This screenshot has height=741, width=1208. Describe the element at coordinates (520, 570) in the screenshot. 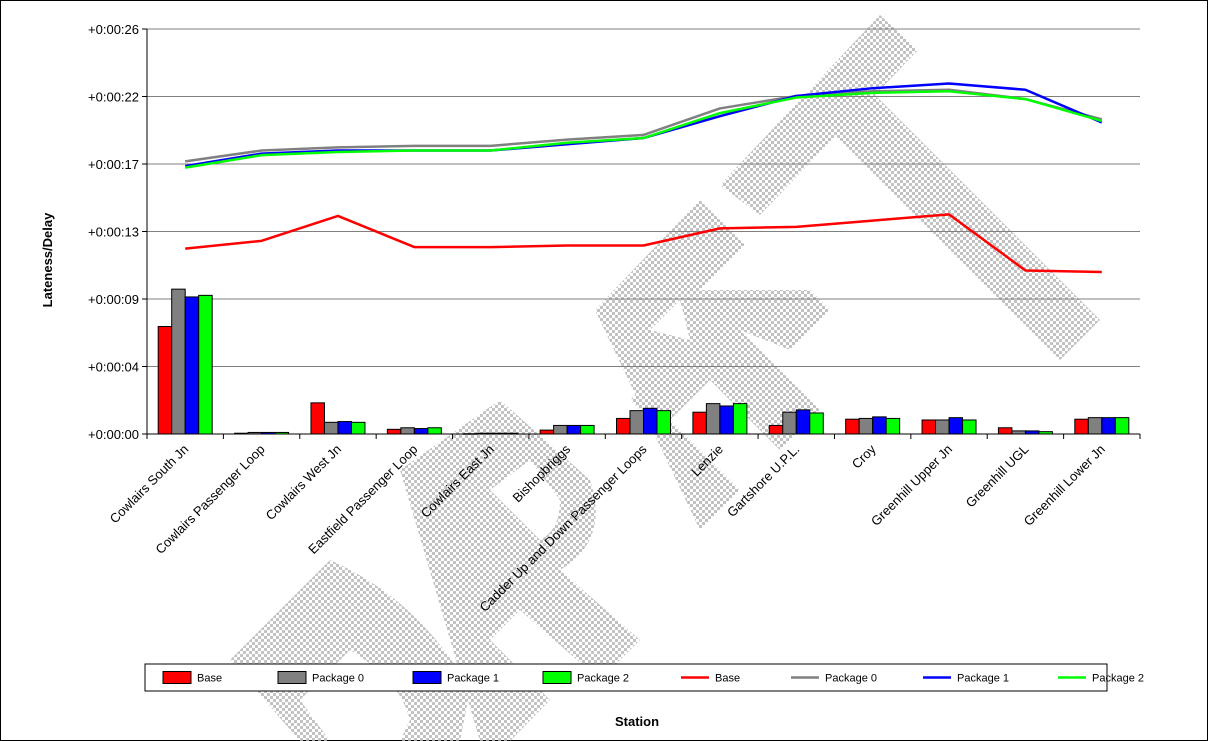

I see `watermark-letter-r` at that location.